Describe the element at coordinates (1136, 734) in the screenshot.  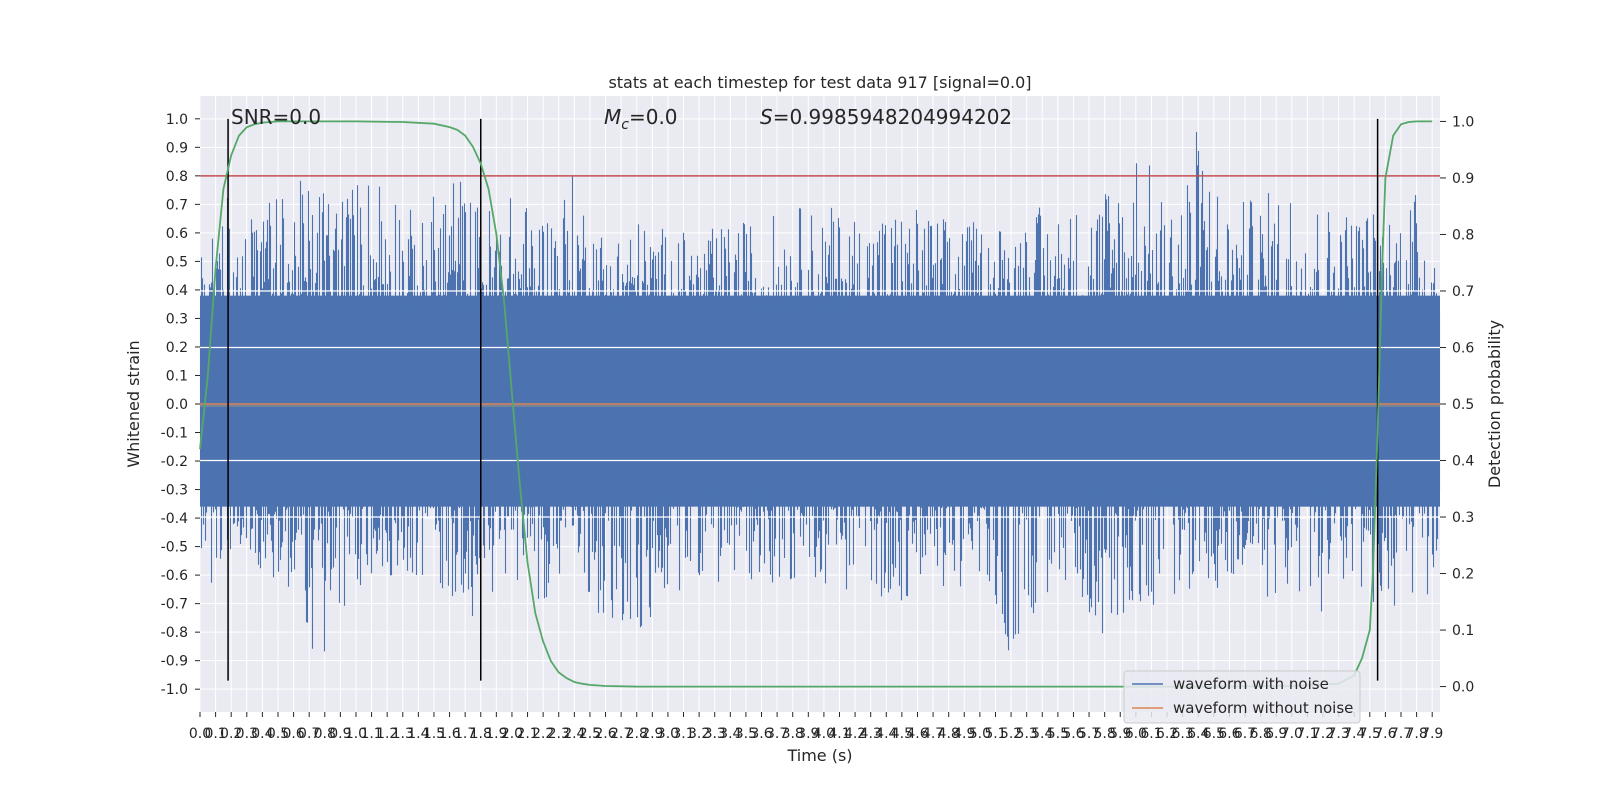
I see `x-tick-label-60: 6.0` at that location.